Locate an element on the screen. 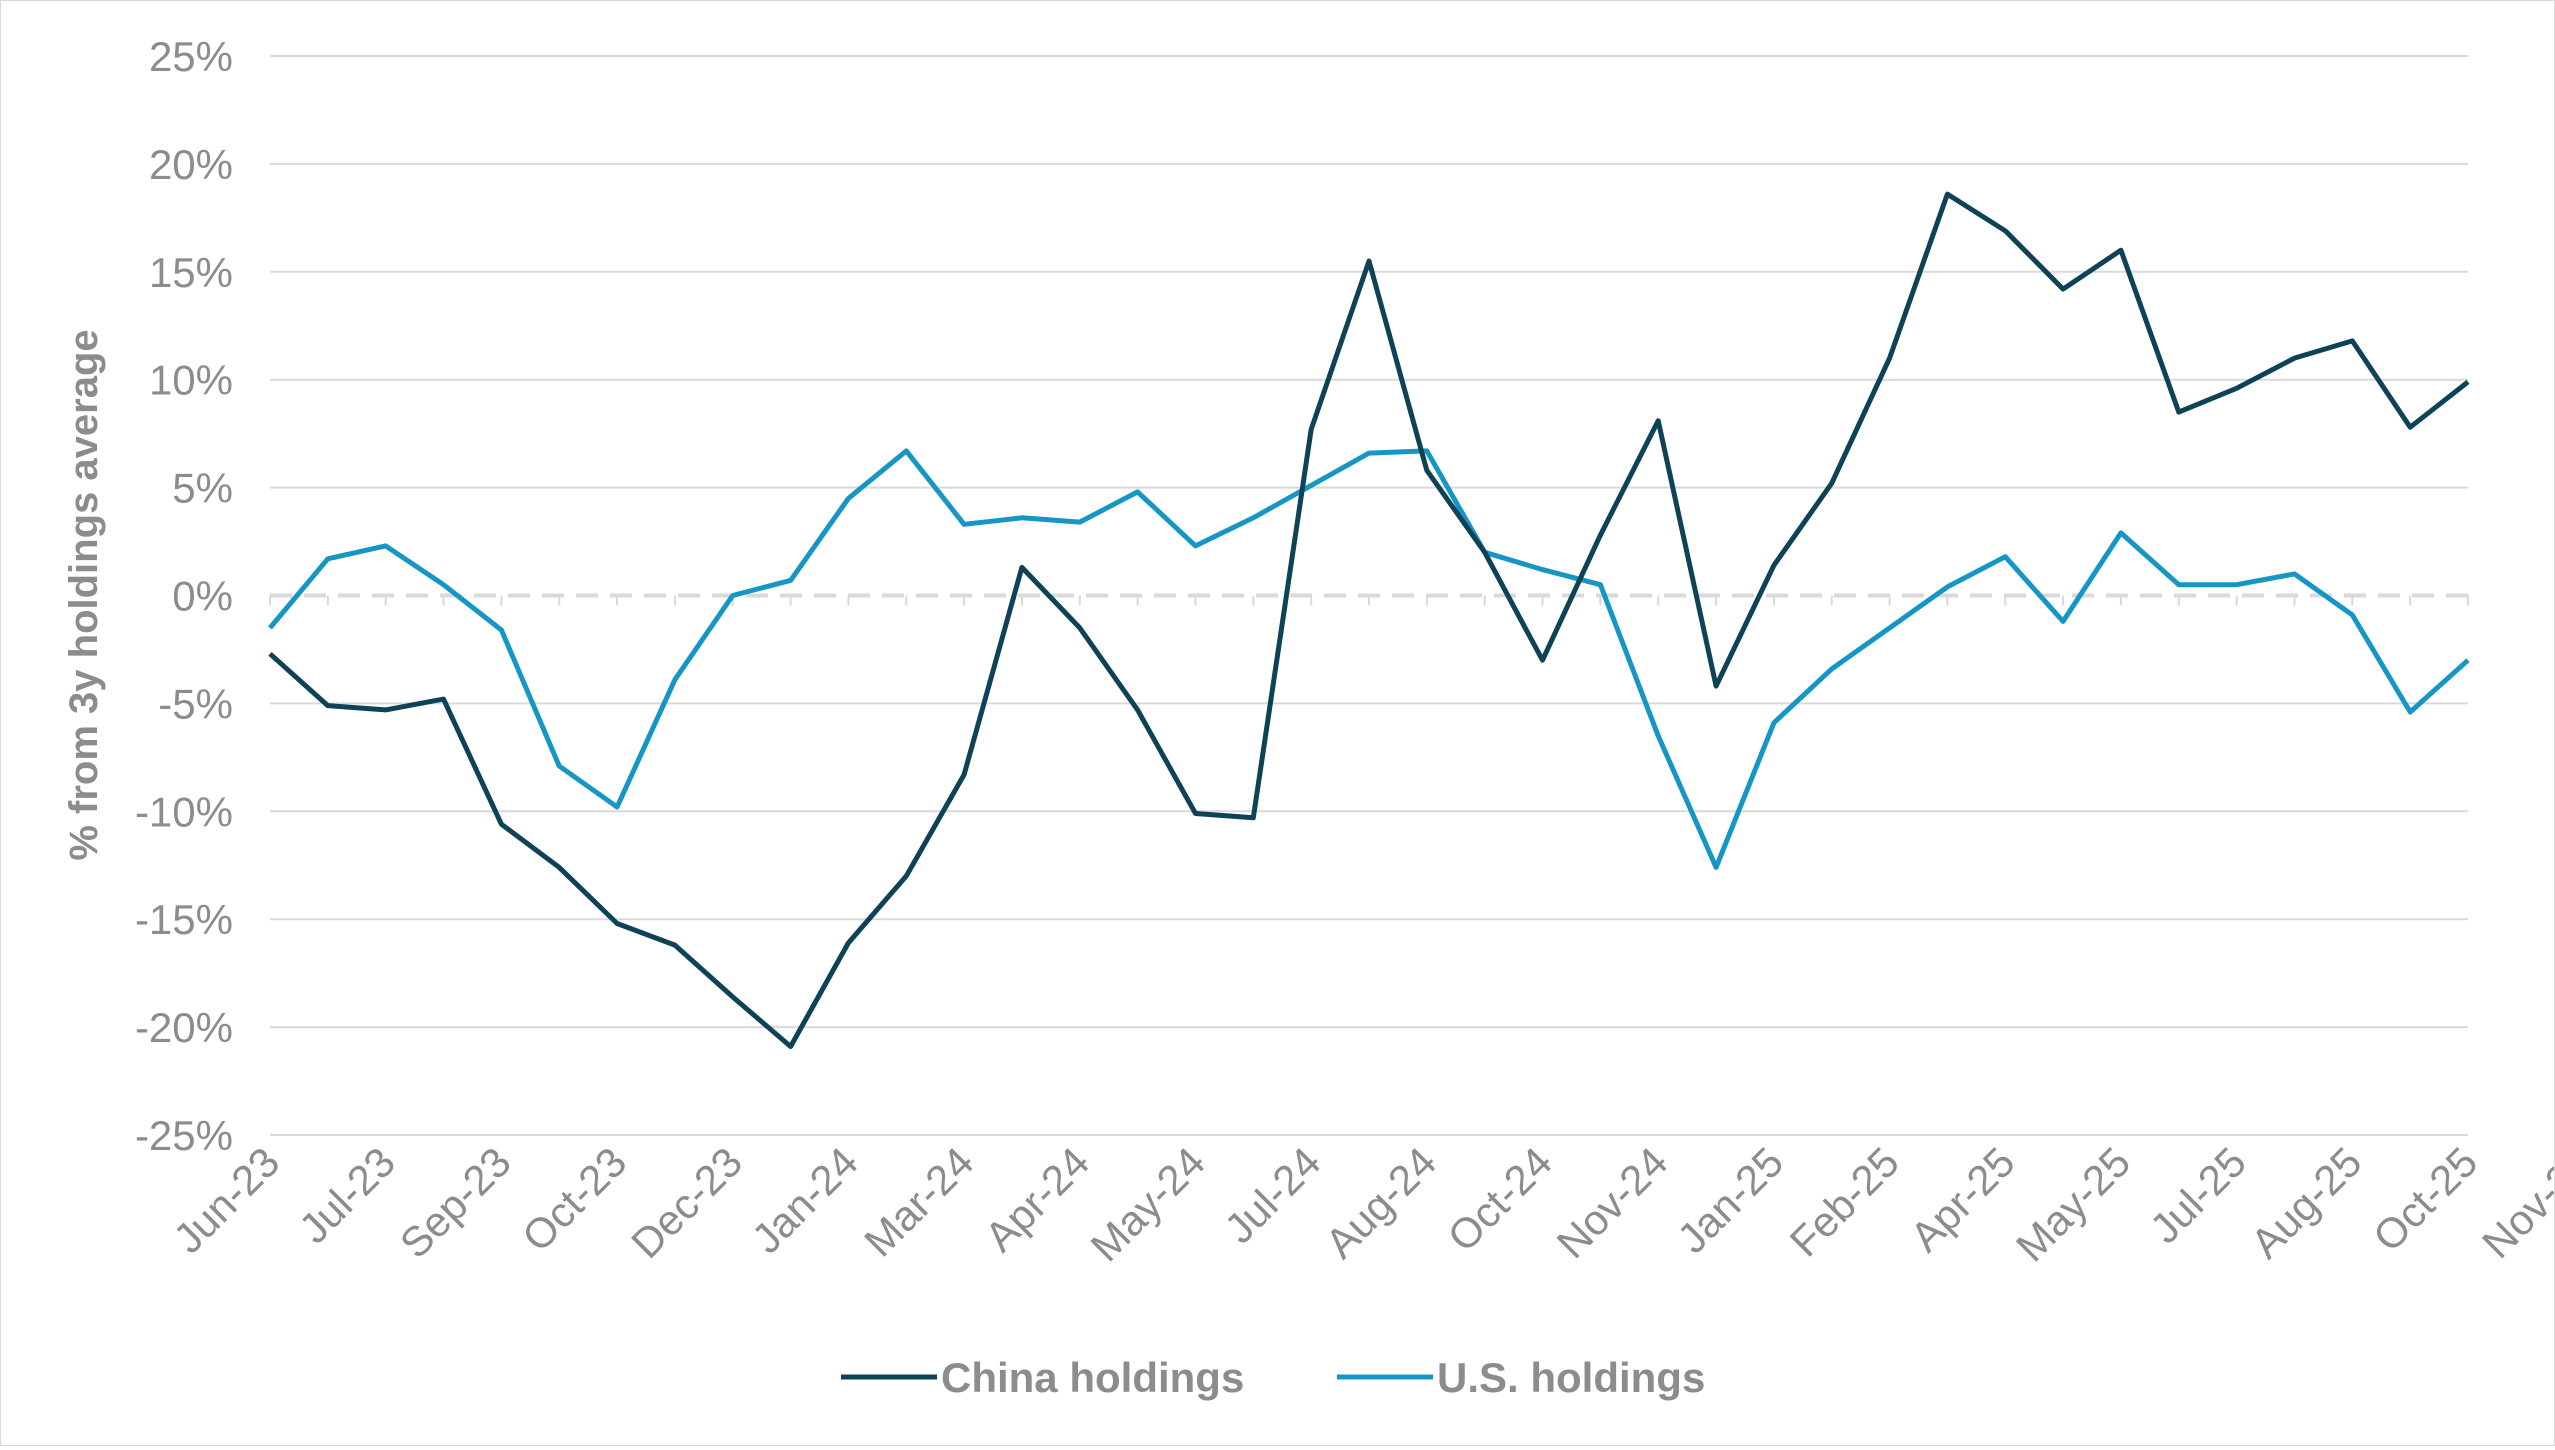 Image resolution: width=2555 pixels, height=1450 pixels. x-tick-label: Oct-24 is located at coordinates (1500, 1199).